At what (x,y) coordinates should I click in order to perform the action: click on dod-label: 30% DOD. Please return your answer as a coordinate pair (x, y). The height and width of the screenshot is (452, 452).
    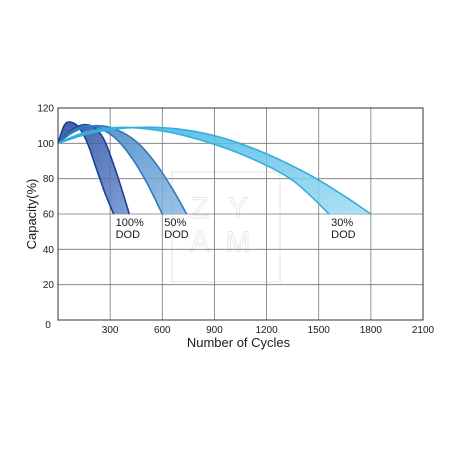
    Looking at the image, I should click on (343, 229).